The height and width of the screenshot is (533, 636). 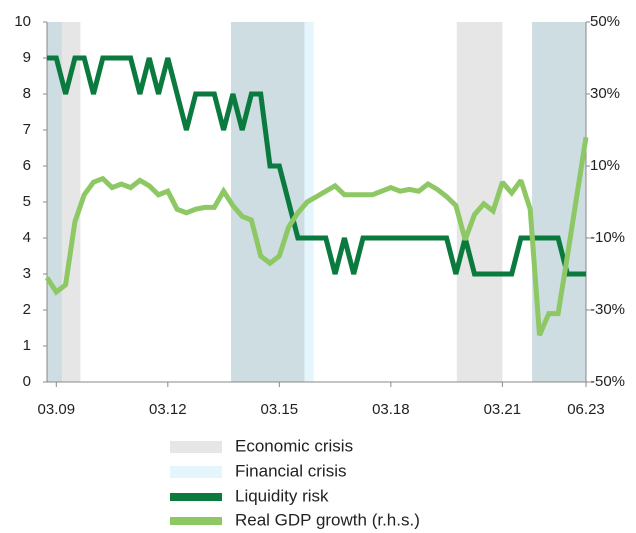 What do you see at coordinates (586, 409) in the screenshot?
I see `x-tick-label: 06.23` at bounding box center [586, 409].